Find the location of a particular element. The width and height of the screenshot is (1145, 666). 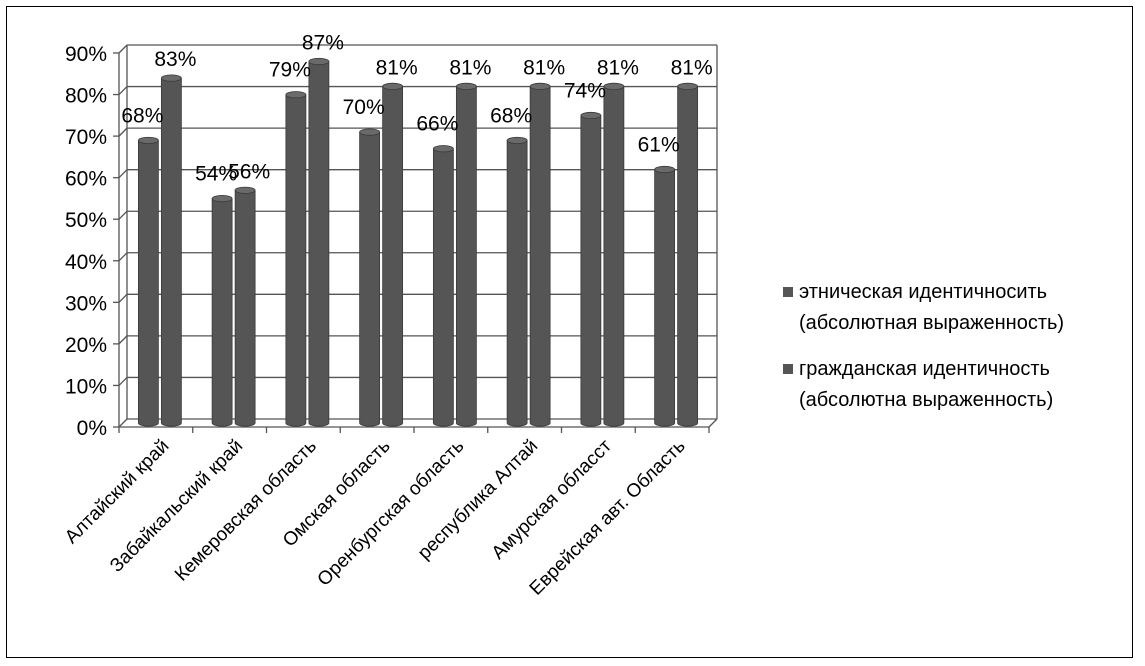

data-label: 87% is located at coordinates (323, 42).